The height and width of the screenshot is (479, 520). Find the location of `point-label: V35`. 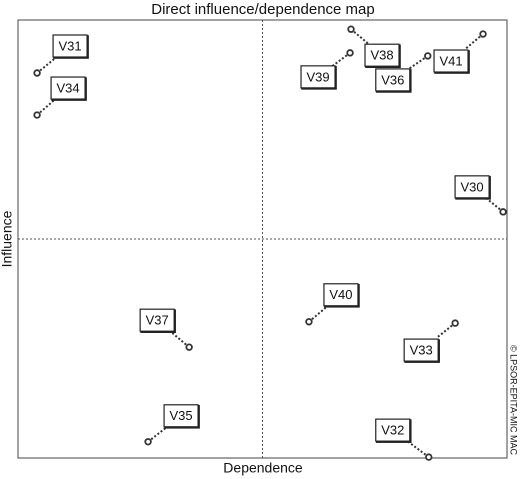

point-label: V35 is located at coordinates (181, 415).